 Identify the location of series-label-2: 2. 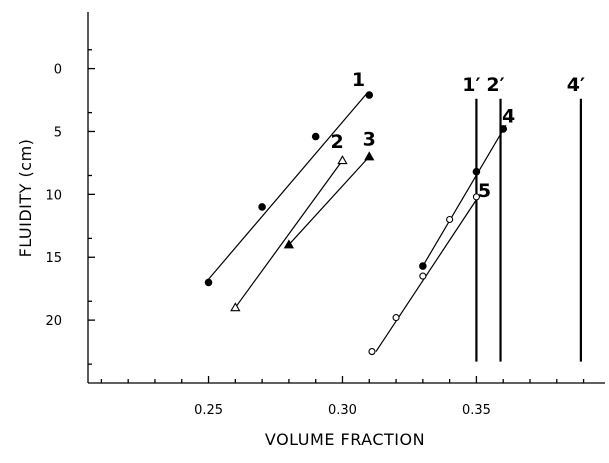
(337, 142).